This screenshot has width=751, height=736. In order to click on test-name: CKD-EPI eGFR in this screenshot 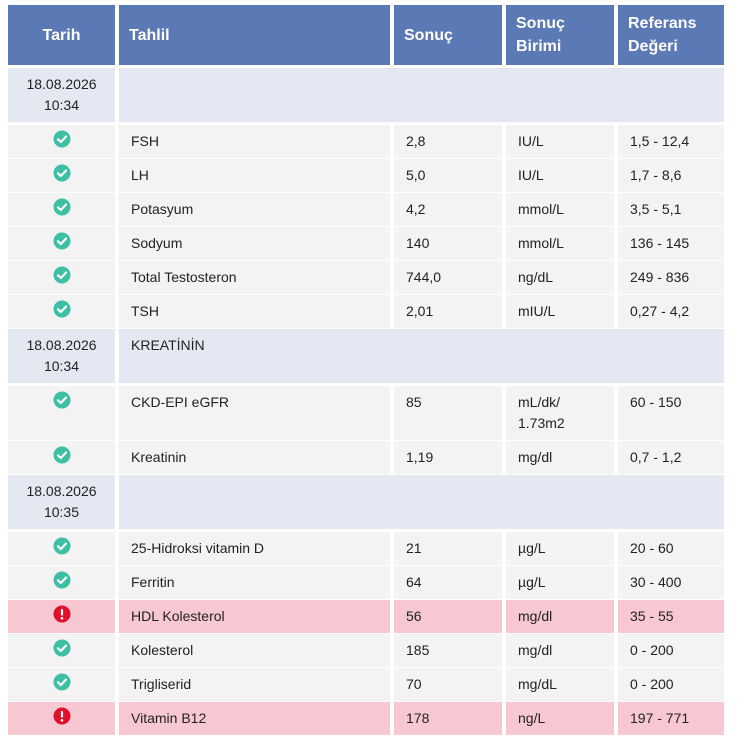, I will do `click(180, 402)`.